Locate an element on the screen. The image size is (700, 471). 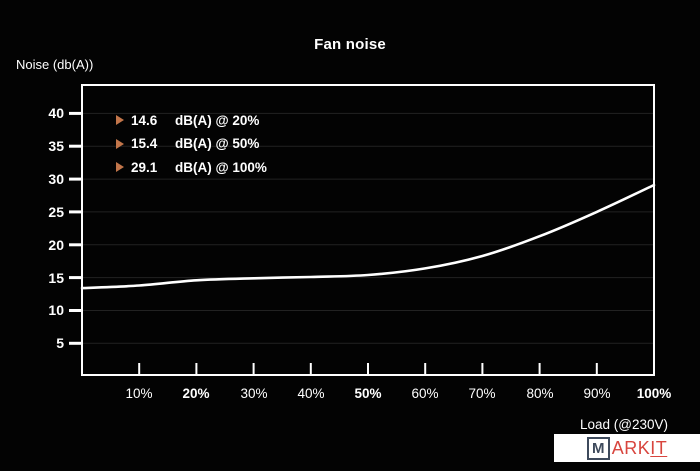
xtick-label-70: 70% is located at coordinates (482, 393).